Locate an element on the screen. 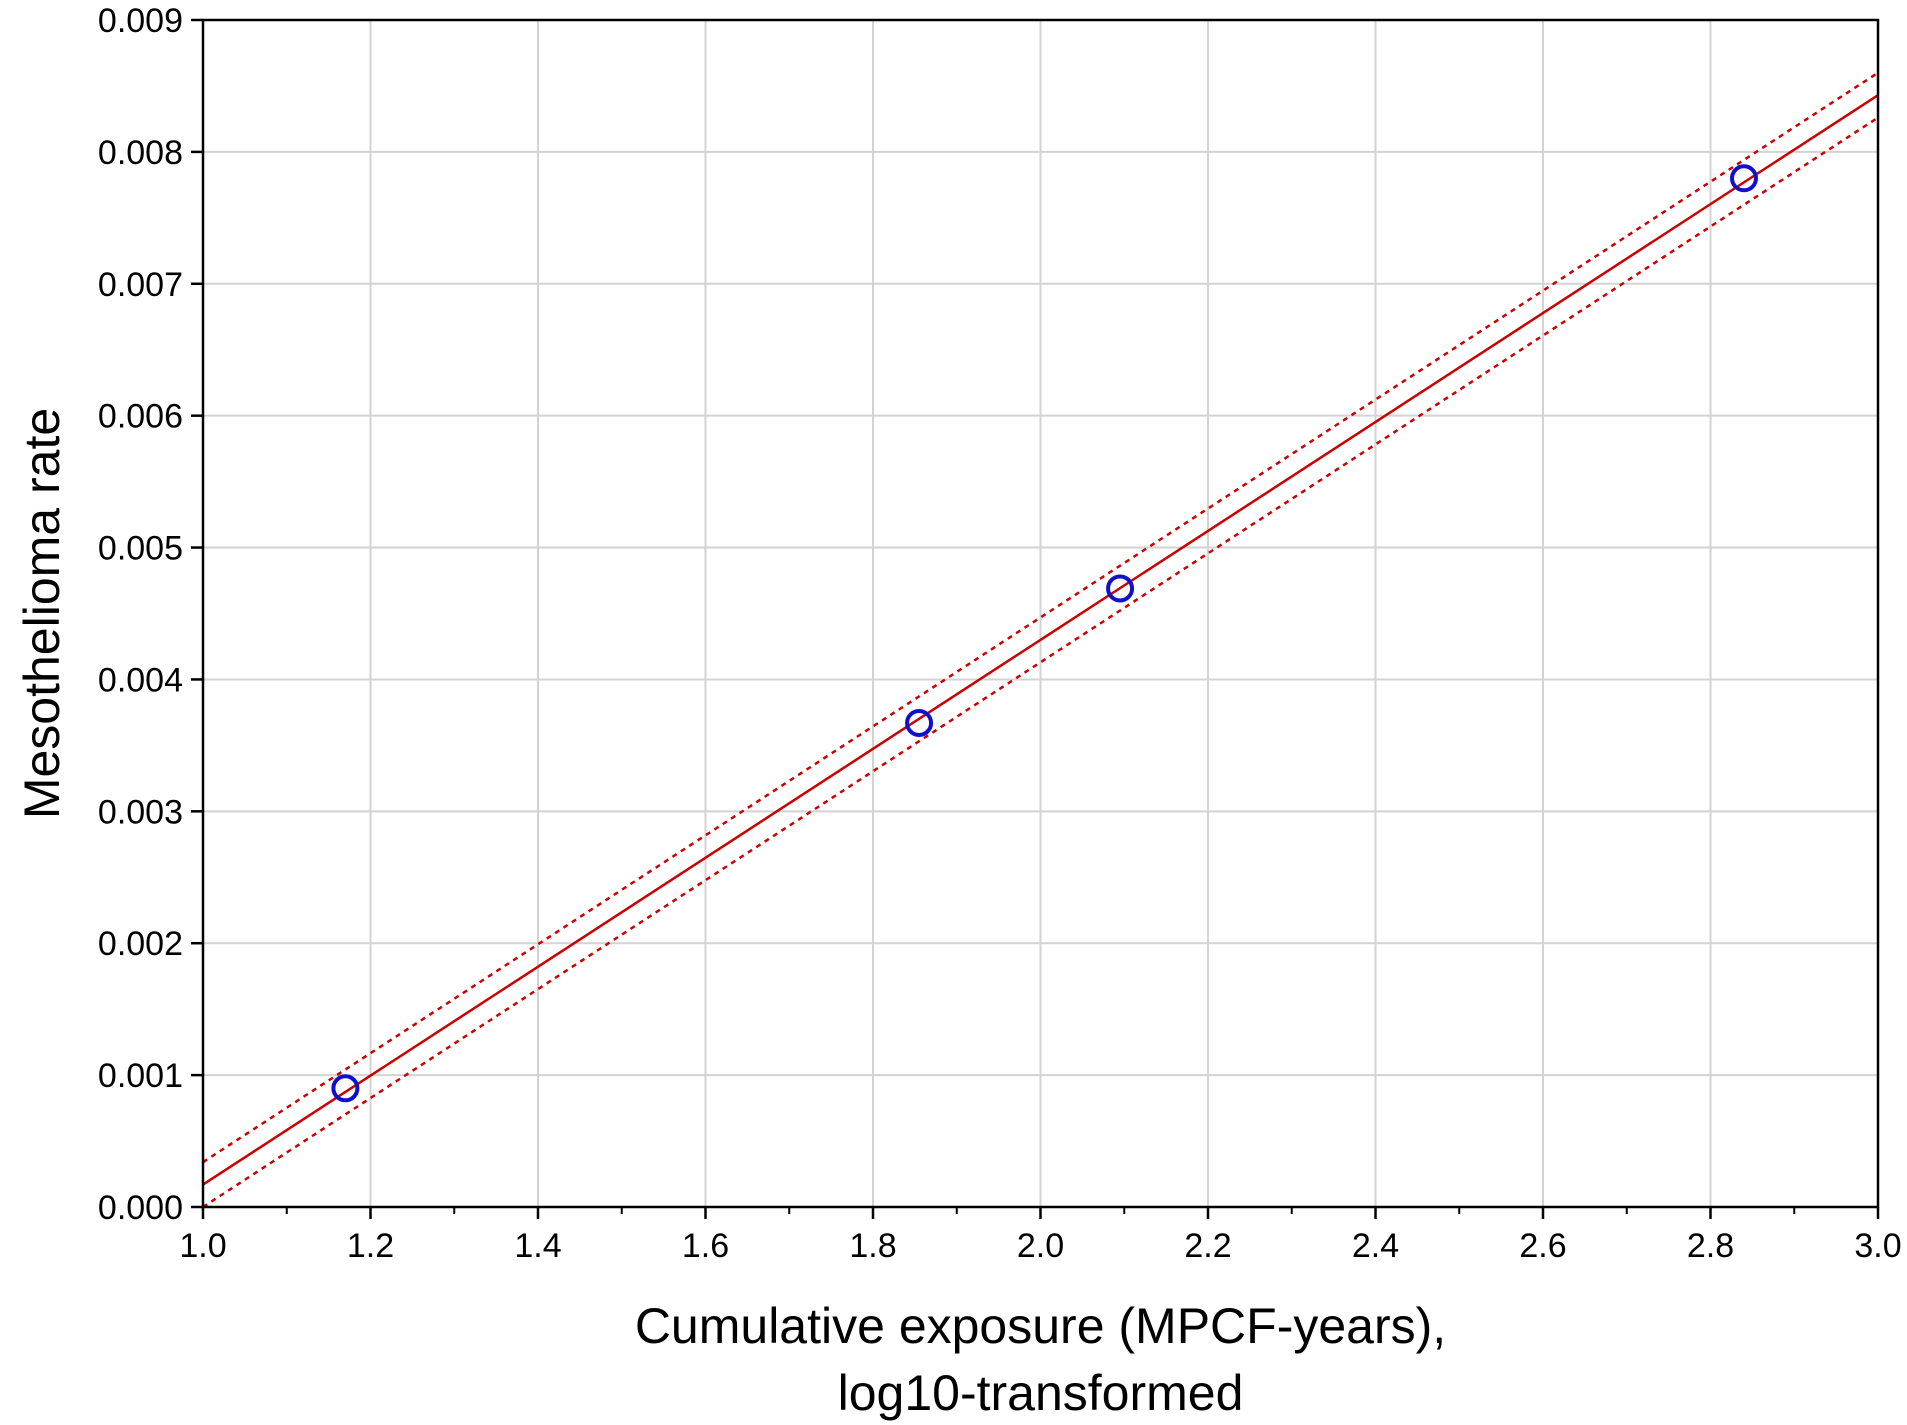 This screenshot has height=1425, width=1907. x-tick-label: 1.0 is located at coordinates (202, 1246).